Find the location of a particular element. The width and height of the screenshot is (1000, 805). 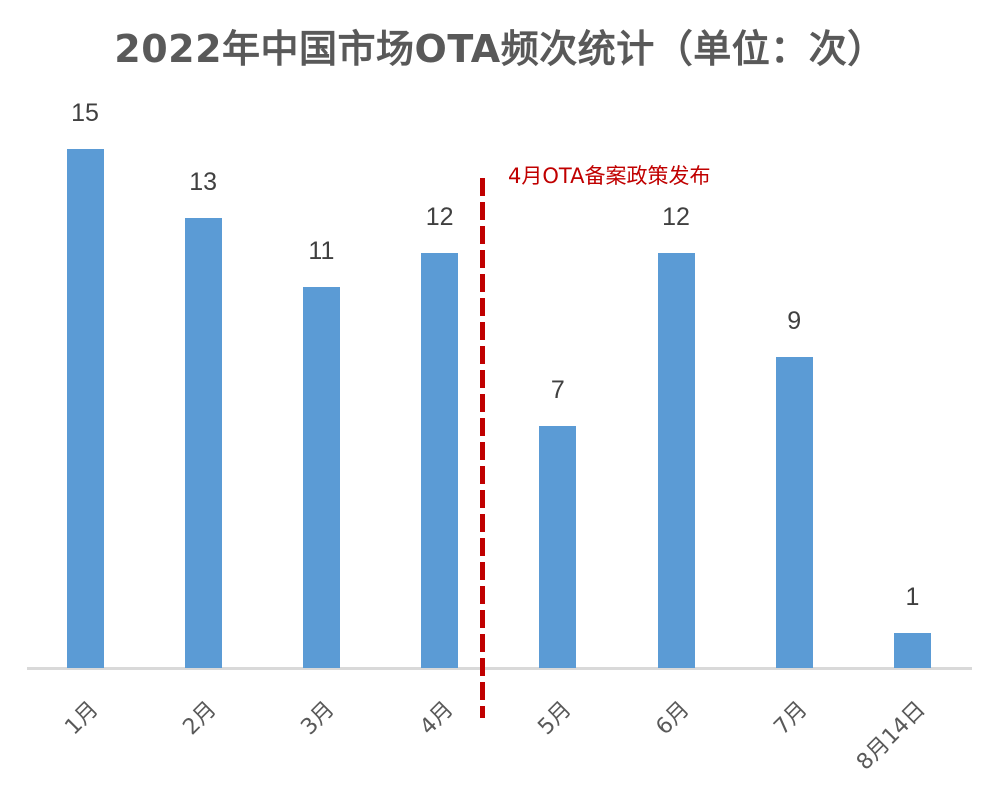

data-label: 9 is located at coordinates (794, 320).